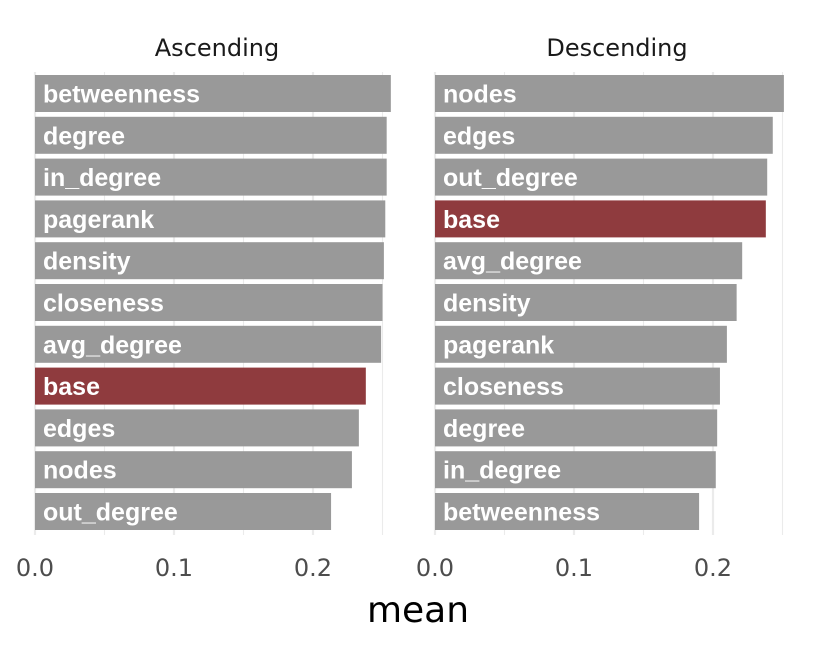 This screenshot has width=830, height=666. I want to click on bar-descending-pagerank, so click(581, 344).